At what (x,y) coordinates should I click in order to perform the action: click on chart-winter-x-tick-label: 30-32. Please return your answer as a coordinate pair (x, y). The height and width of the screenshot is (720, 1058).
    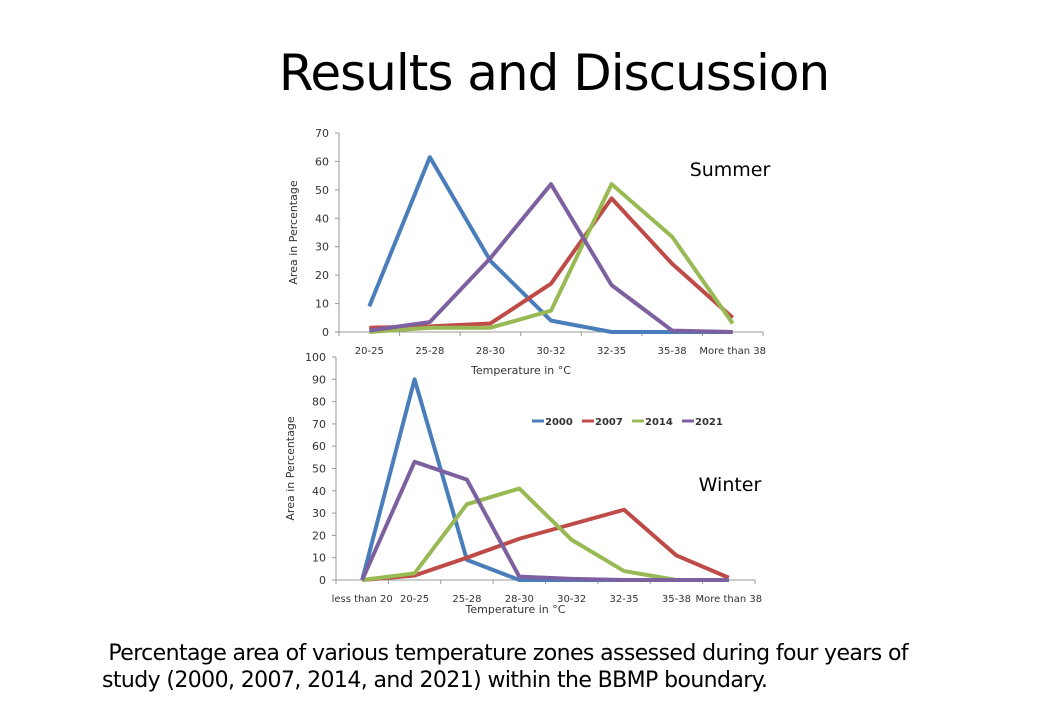
    Looking at the image, I should click on (571, 599).